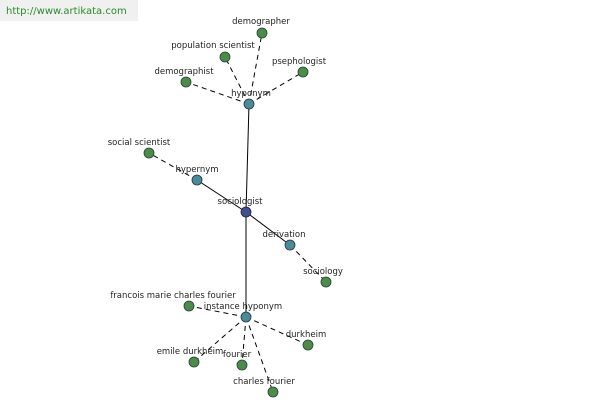  What do you see at coordinates (323, 272) in the screenshot?
I see `node-label: sociology` at bounding box center [323, 272].